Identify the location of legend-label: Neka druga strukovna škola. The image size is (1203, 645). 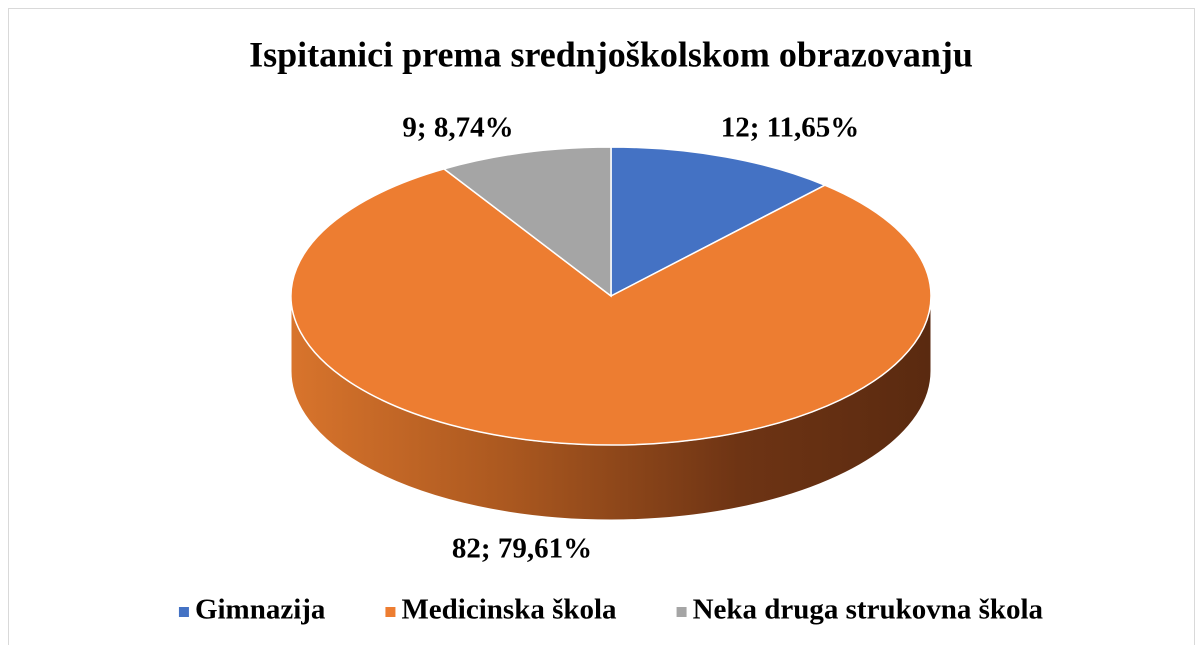
(868, 610).